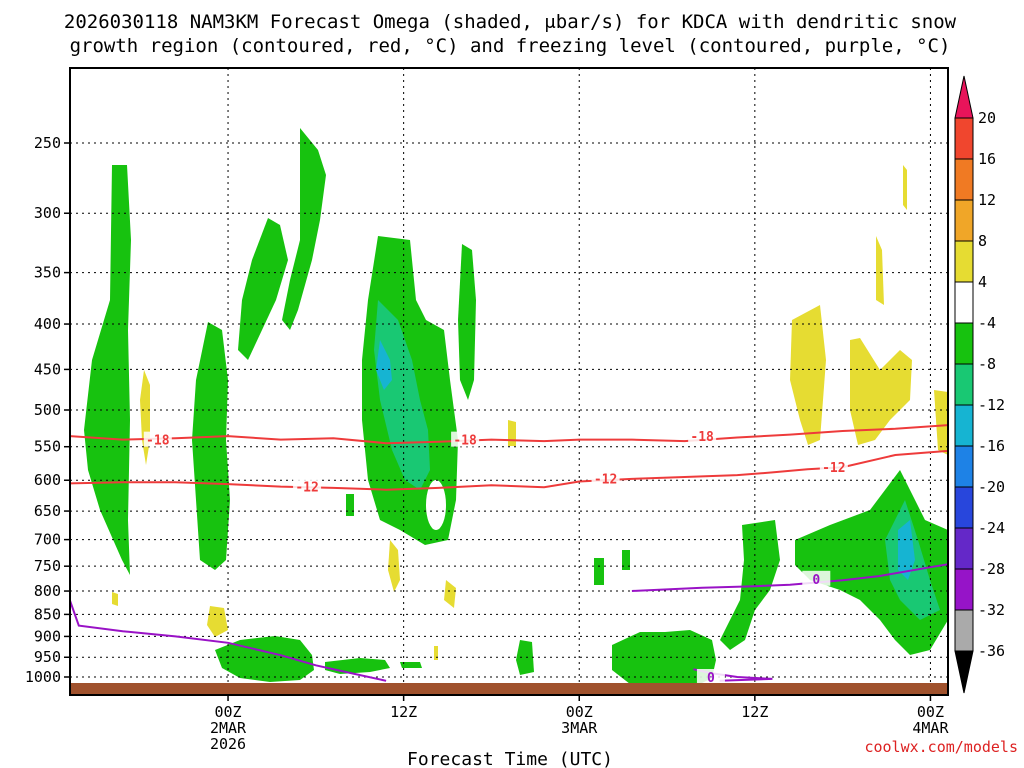 This screenshot has width=1024, height=768. Describe the element at coordinates (47, 591) in the screenshot. I see `y-tick-label: 800` at that location.